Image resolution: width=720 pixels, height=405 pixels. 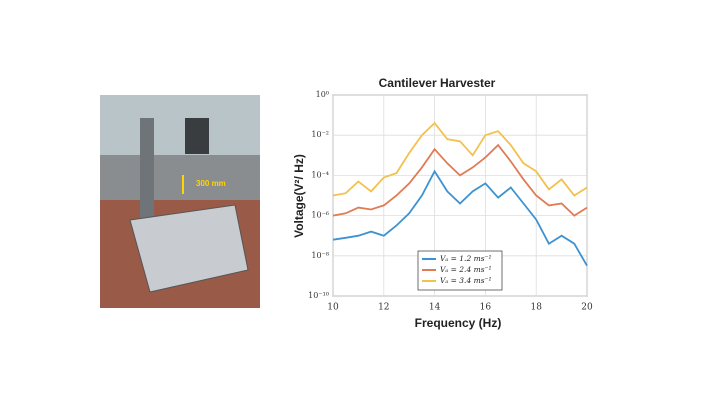 I want to click on x-axis-label: Frequency (Hz), so click(x=458, y=323).